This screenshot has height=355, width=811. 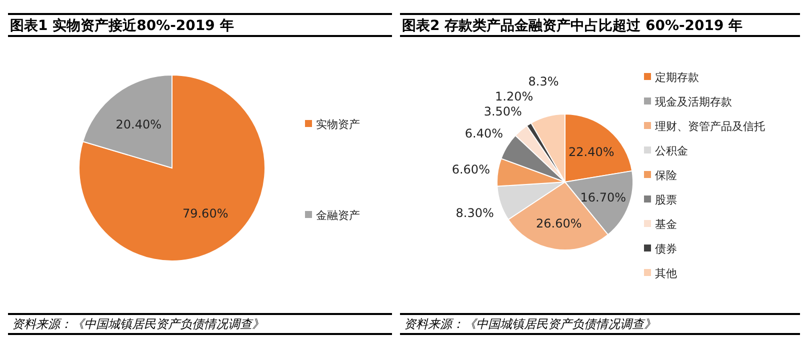 What do you see at coordinates (475, 213) in the screenshot?
I see `data-label: 8.30%` at bounding box center [475, 213].